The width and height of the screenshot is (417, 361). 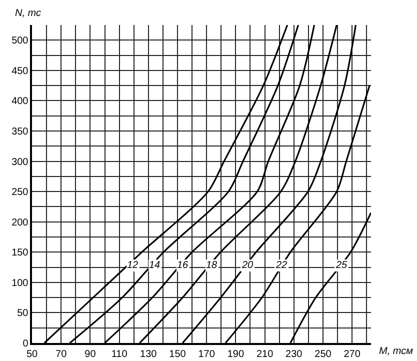 I want to click on y-tick-label: 250, so click(x=20, y=192).